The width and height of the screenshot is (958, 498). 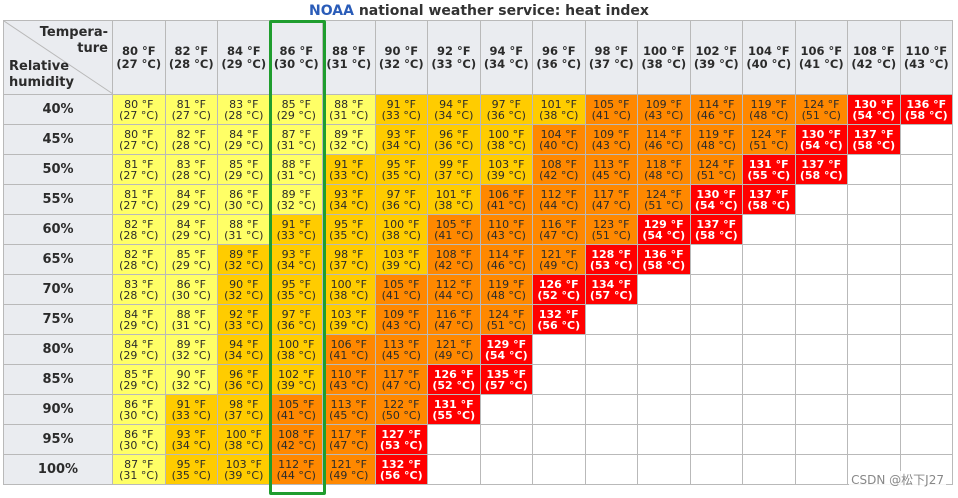 I want to click on temperature-header: 106 °F (41 °C), so click(x=821, y=57).